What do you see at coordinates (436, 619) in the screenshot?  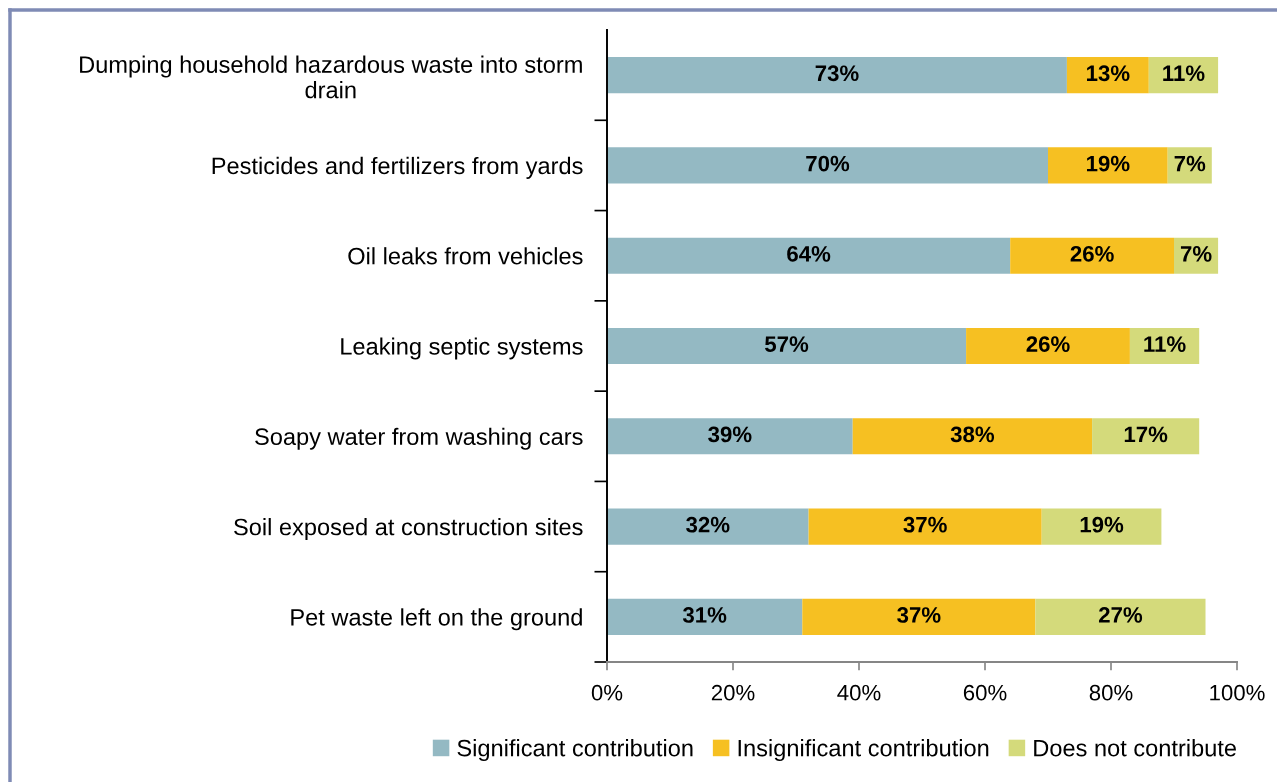 I see `y-tick-label: Pet waste left on the ground` at bounding box center [436, 619].